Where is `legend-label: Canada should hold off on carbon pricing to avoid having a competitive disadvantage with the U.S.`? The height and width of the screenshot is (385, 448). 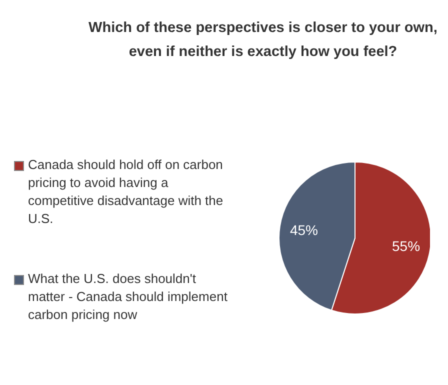
legend-label: Canada should hold off on carbon pricing to avoid having a competitive disadvantage with the U.S. is located at coordinates (126, 192).